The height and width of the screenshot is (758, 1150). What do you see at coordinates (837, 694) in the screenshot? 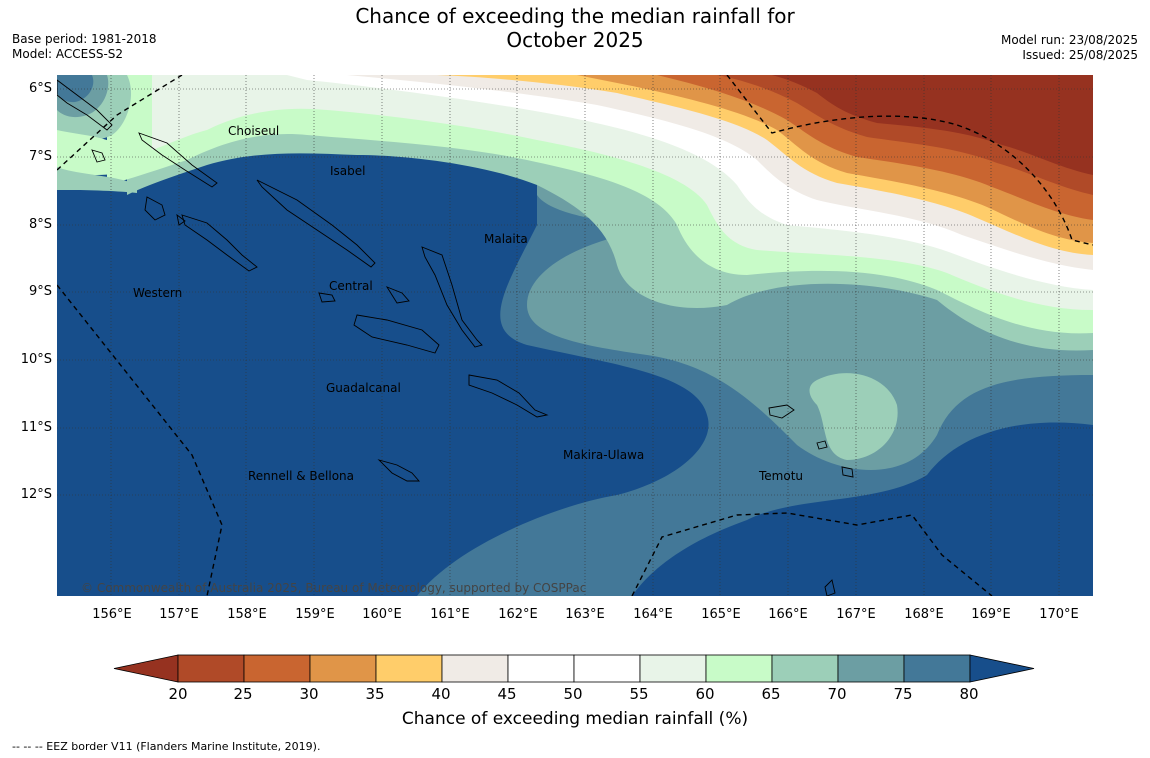
I see `colorbar-tick: 70` at bounding box center [837, 694].